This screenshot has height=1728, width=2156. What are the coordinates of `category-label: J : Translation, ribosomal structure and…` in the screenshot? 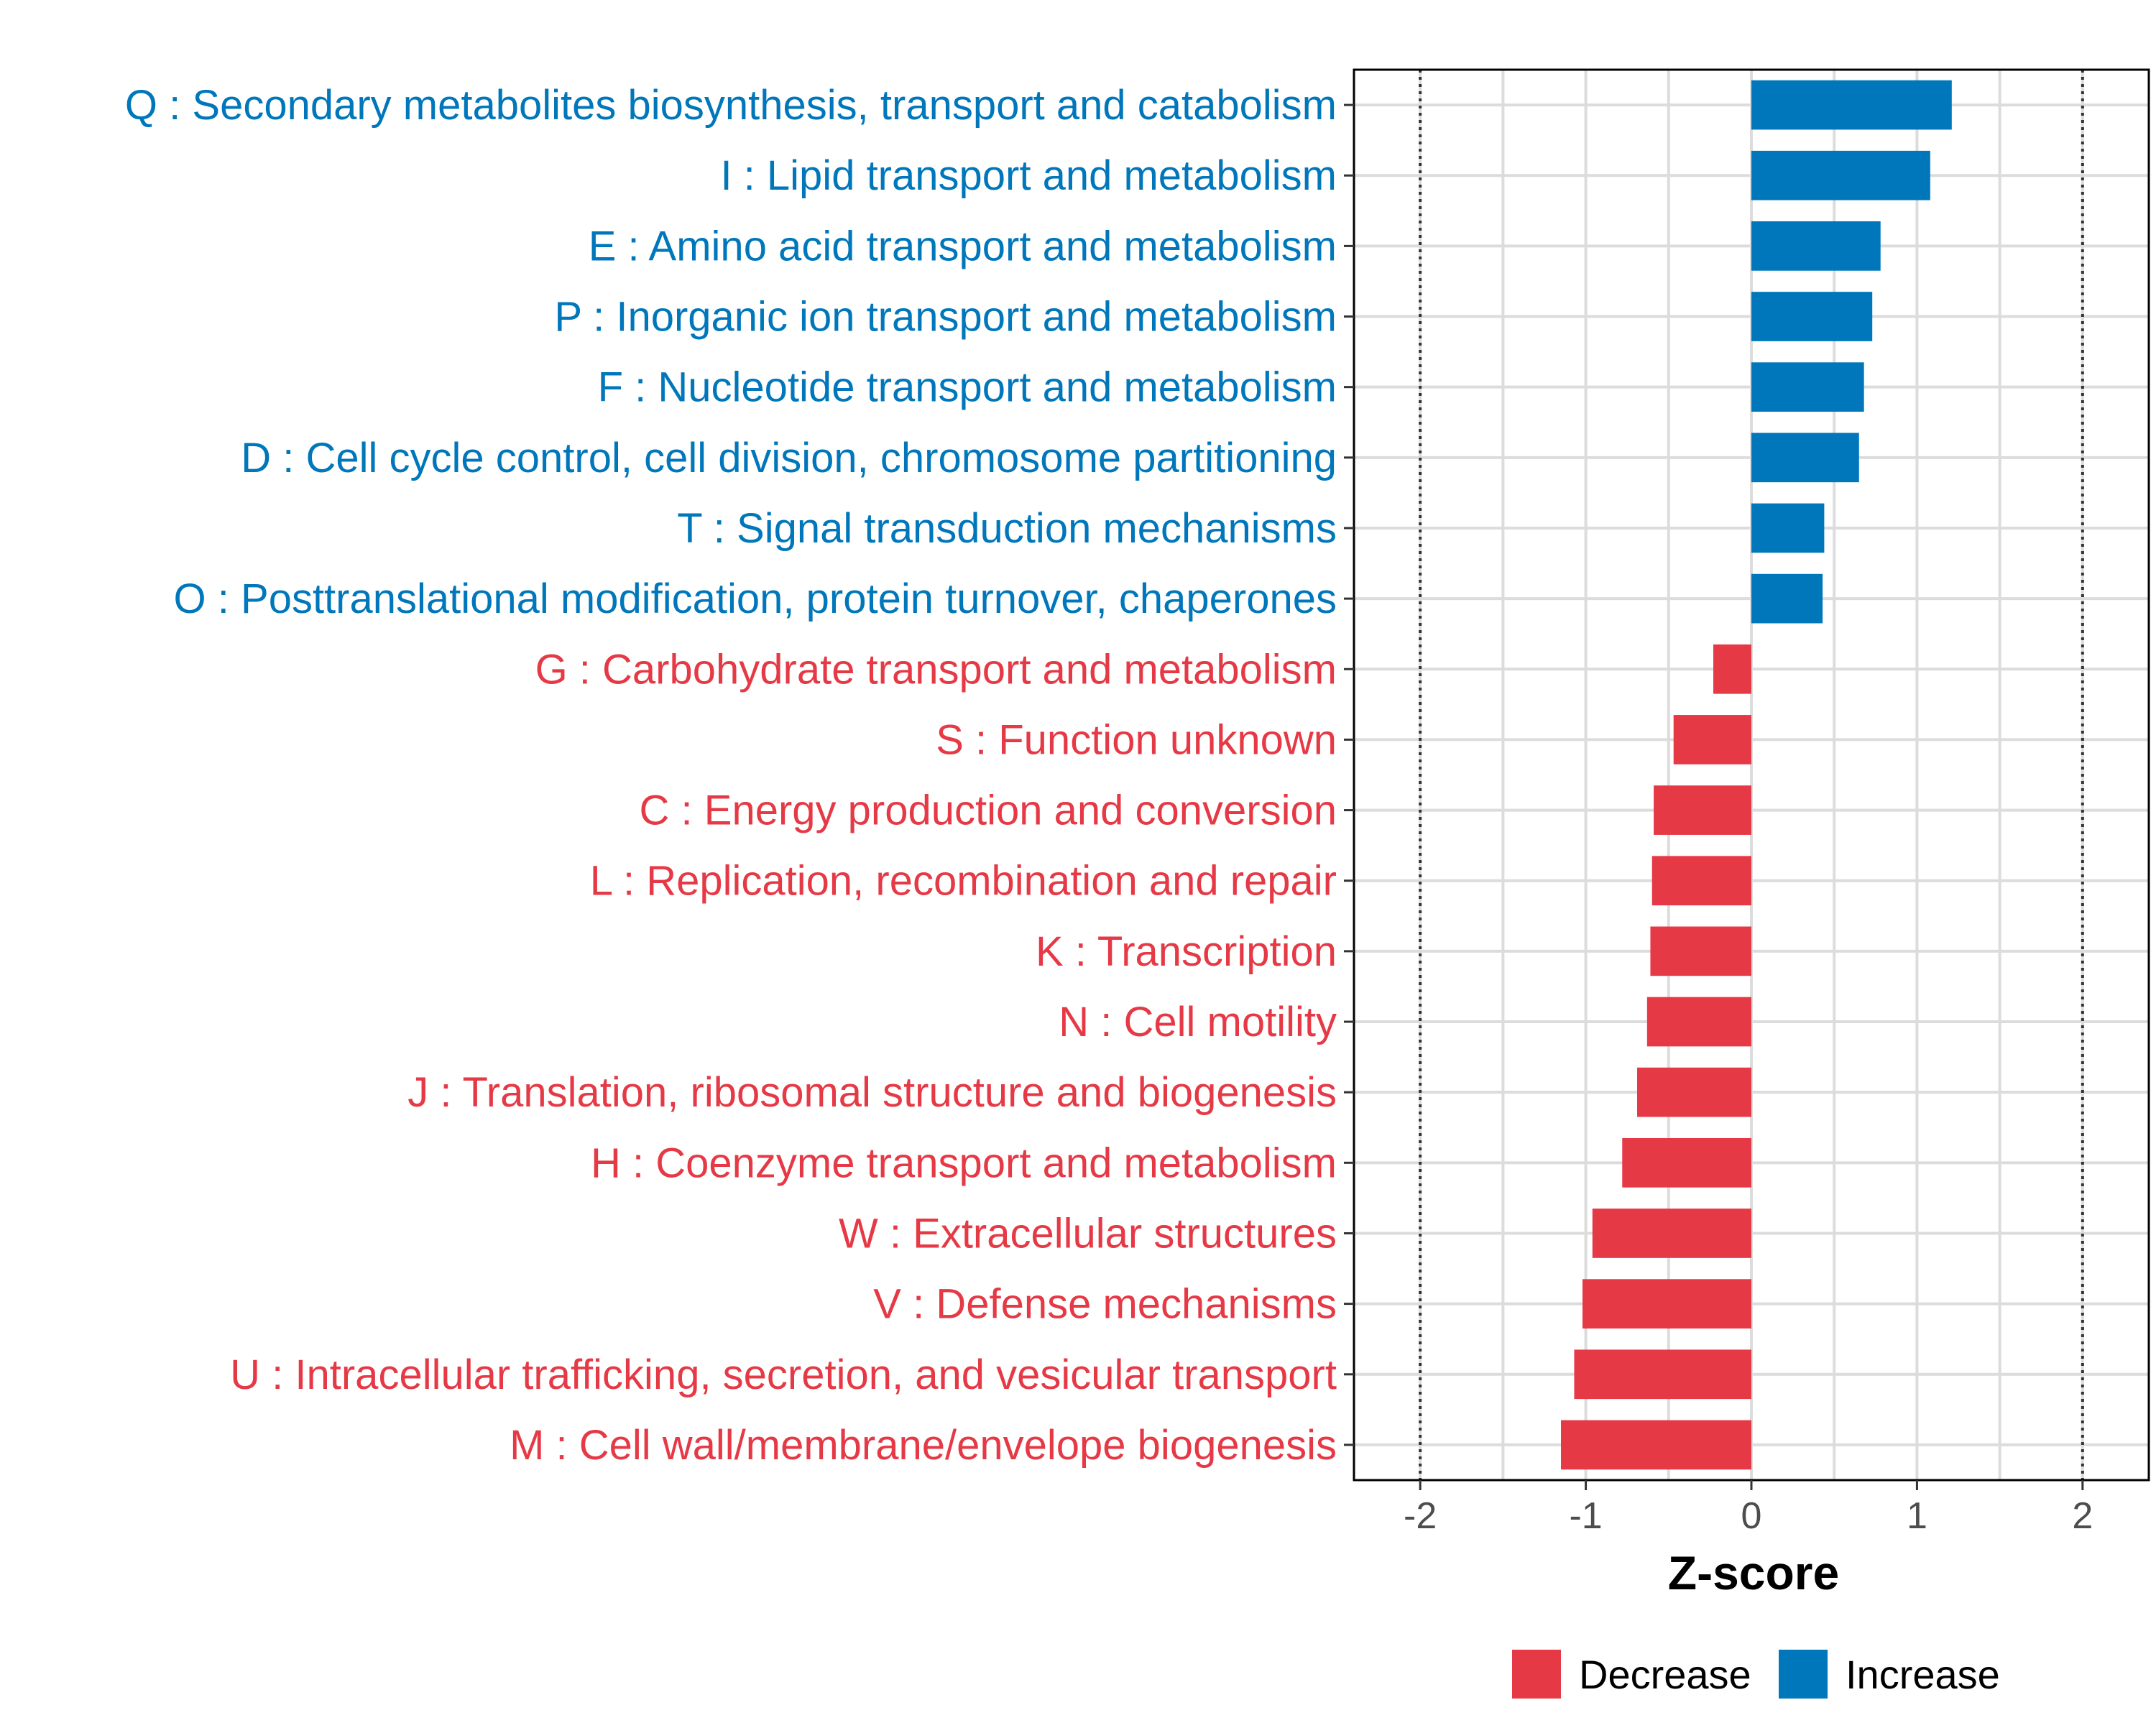 It's located at (872, 1092).